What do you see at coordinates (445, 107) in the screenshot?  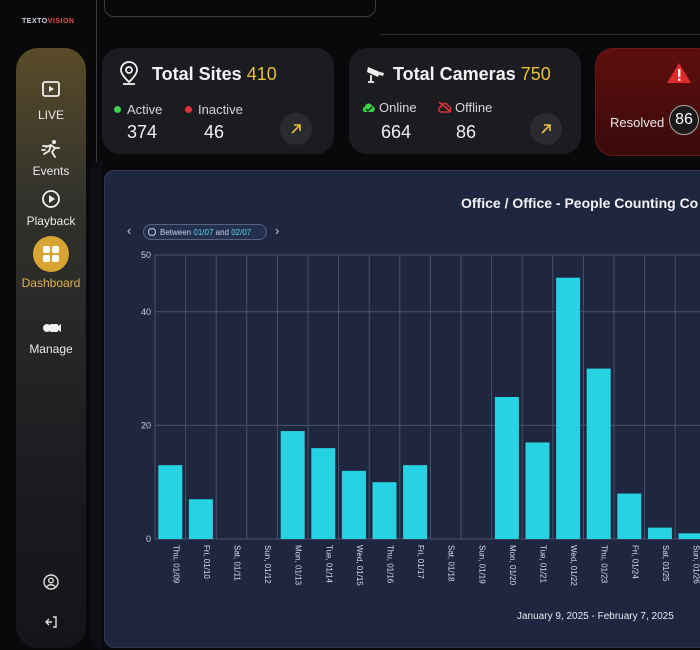 I see `cloud-offline-icon` at bounding box center [445, 107].